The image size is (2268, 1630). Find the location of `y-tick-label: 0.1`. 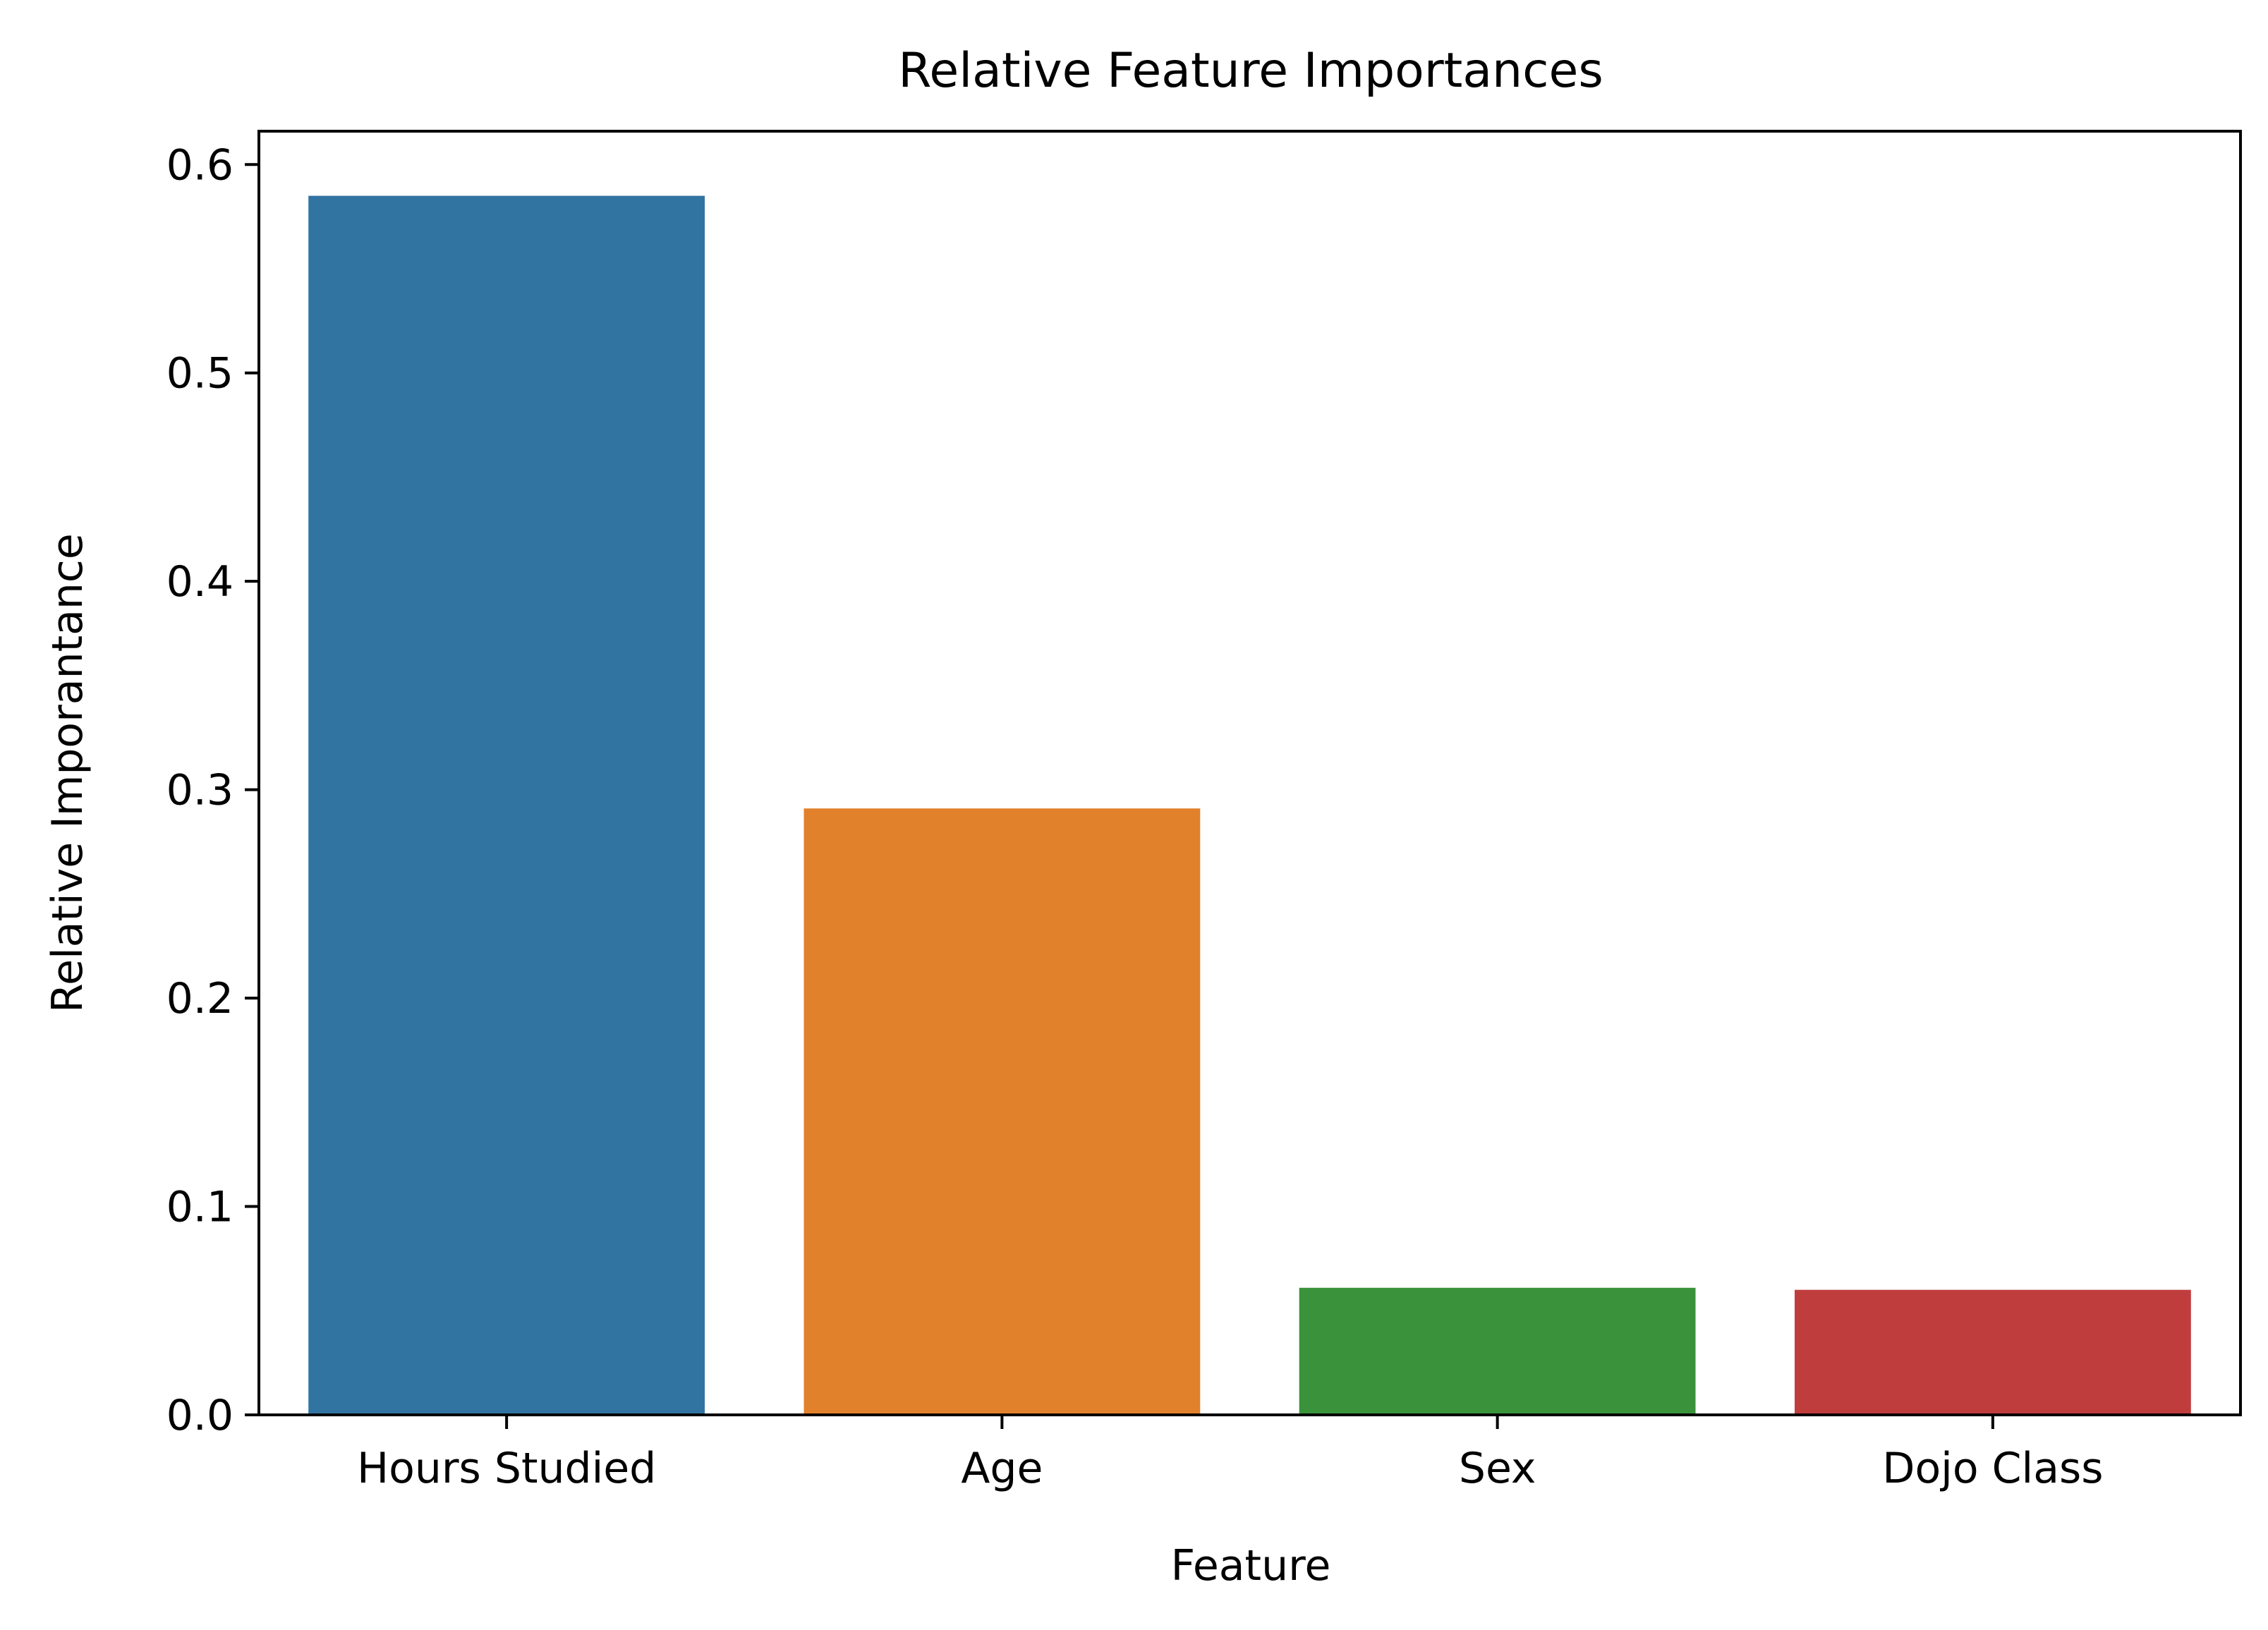

y-tick-label: 0.1 is located at coordinates (200, 1208).